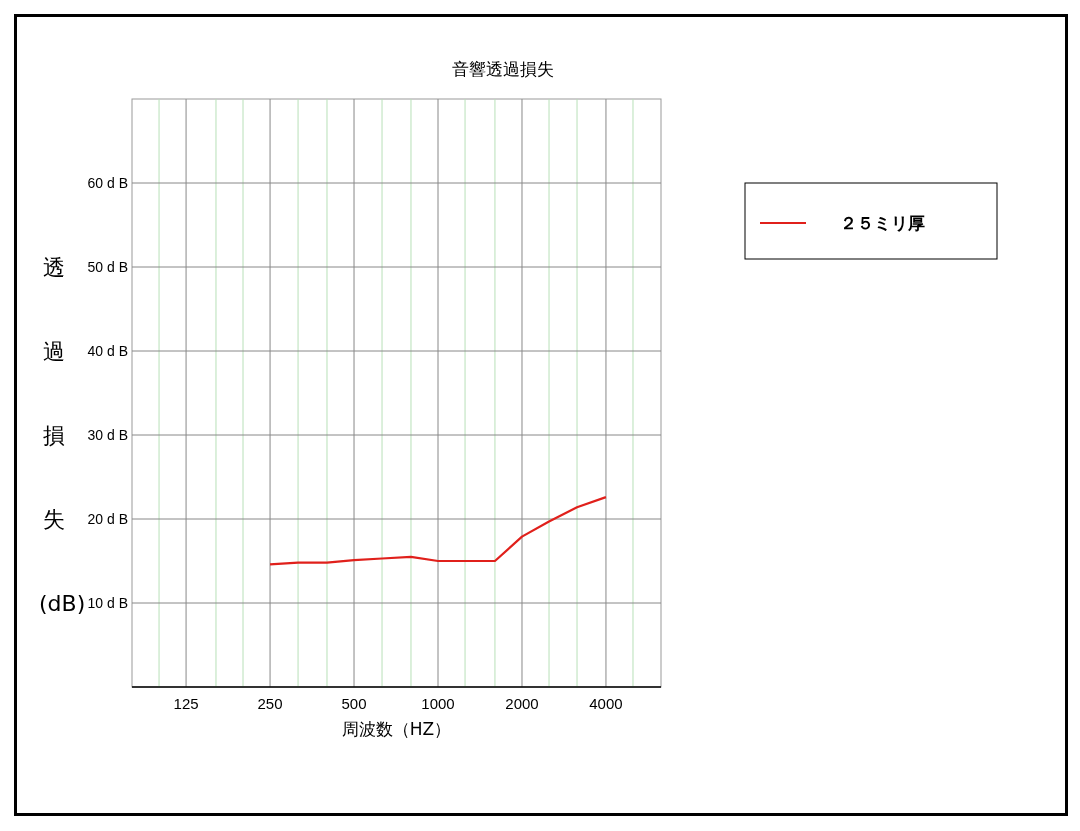 The height and width of the screenshot is (831, 1080). What do you see at coordinates (107, 519) in the screenshot?
I see `y-tick-label: 20 d B` at bounding box center [107, 519].